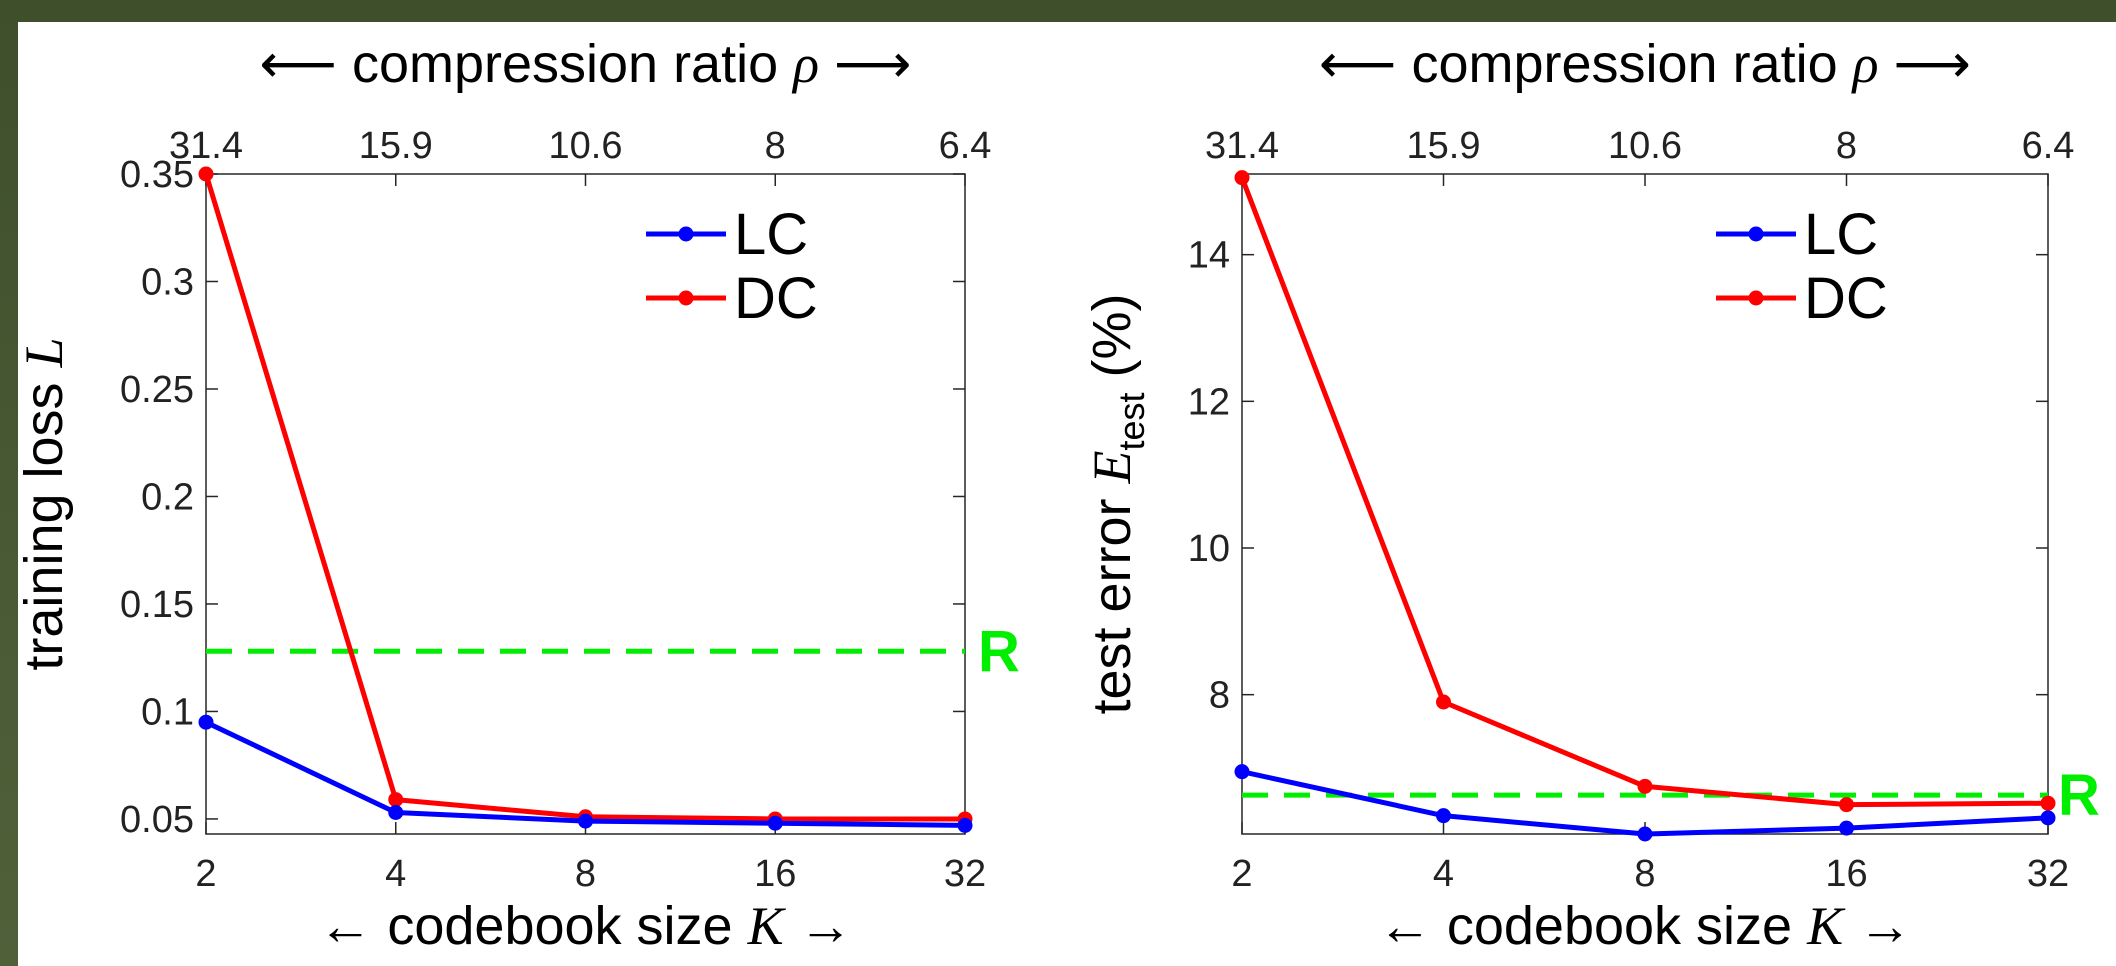  I want to click on y-tick-label: 0.35, so click(157, 175).